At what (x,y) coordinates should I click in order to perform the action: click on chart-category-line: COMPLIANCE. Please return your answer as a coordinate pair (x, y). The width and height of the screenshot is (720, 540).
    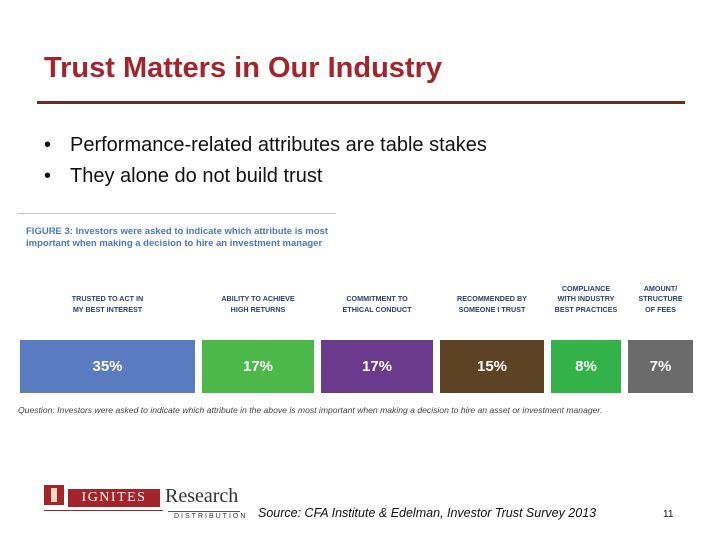
    Looking at the image, I should click on (586, 288).